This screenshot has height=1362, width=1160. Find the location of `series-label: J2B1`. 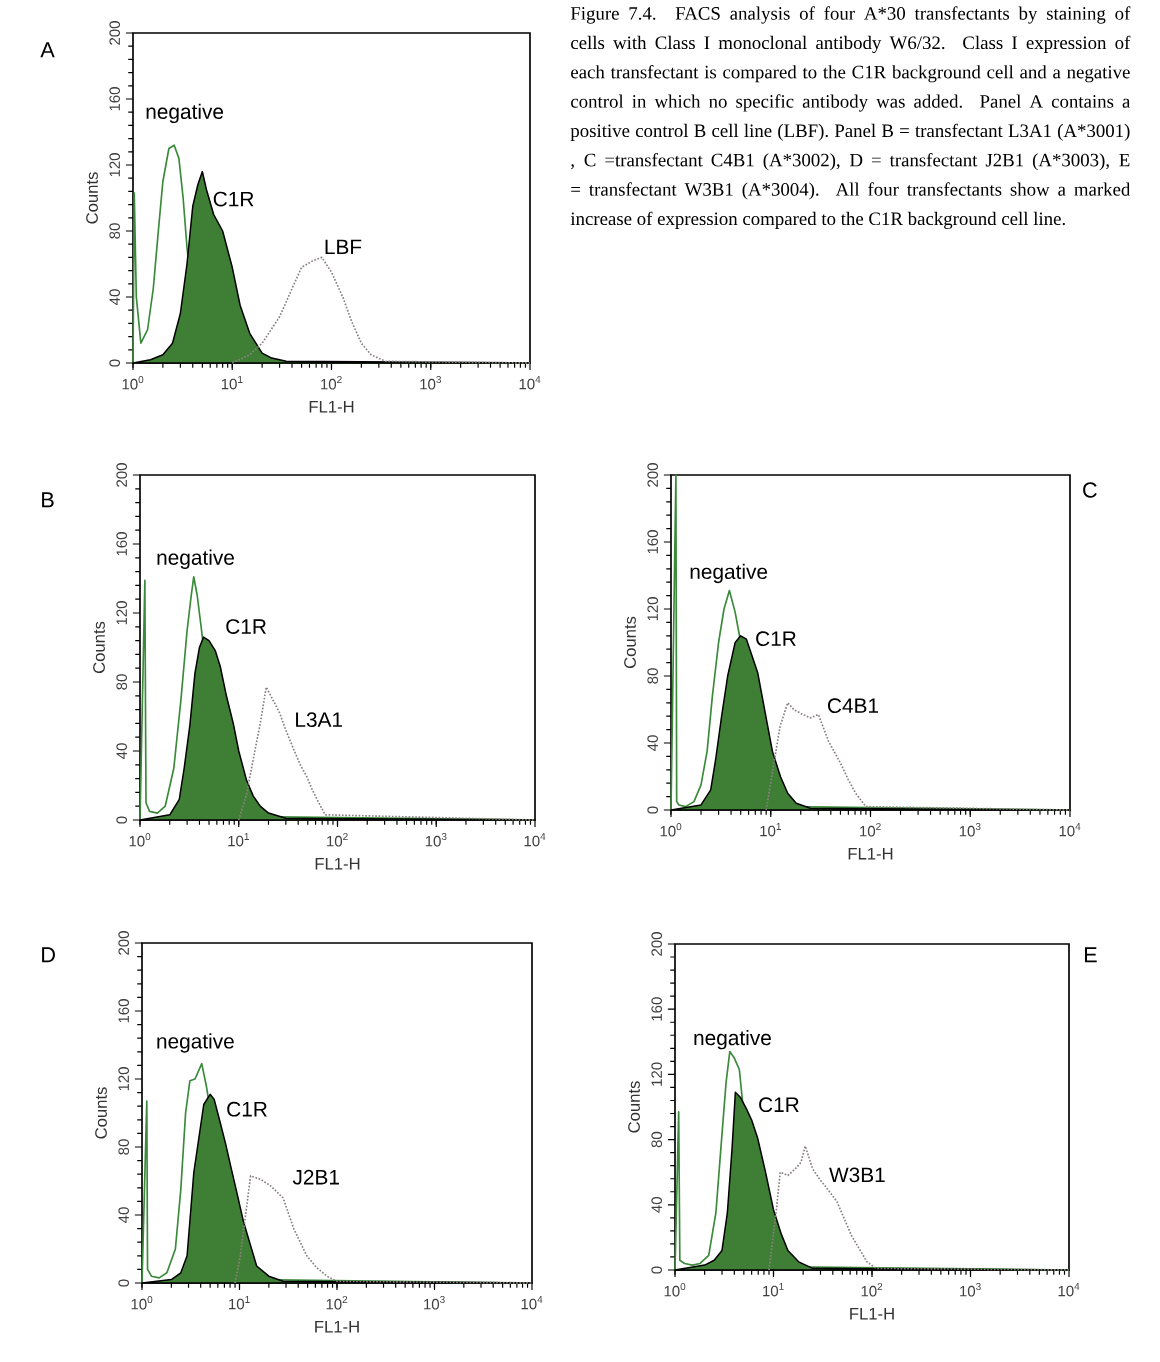

series-label: J2B1 is located at coordinates (315, 1177).